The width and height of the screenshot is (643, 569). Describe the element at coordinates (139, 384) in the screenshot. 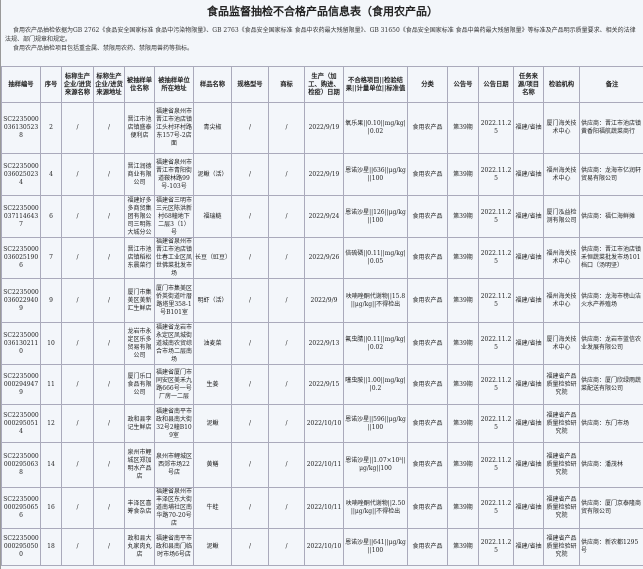

I see `table-cell: 厦门乐口食品有限公司` at that location.